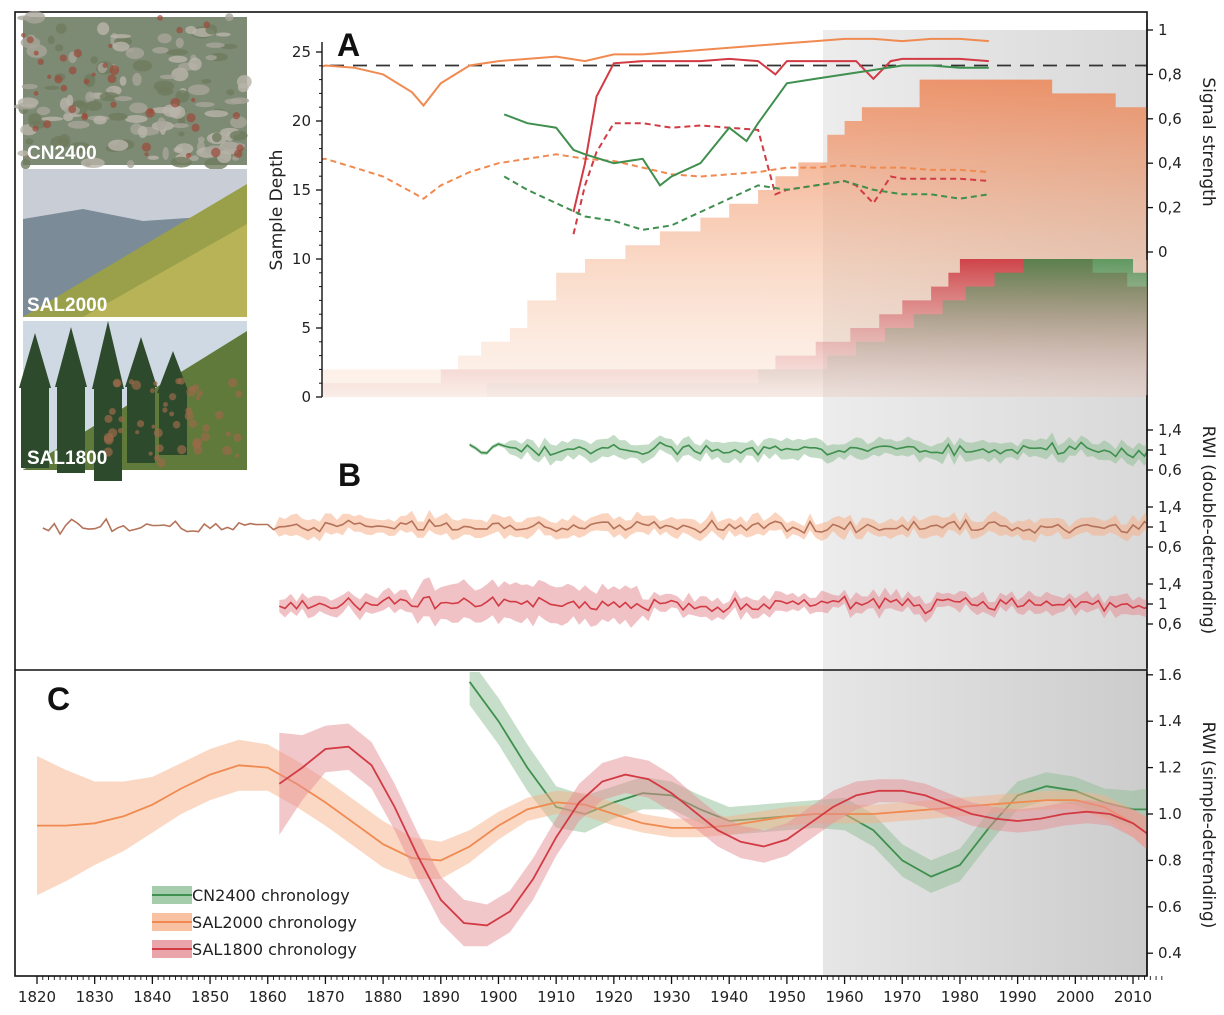 The height and width of the screenshot is (1015, 1224). I want to click on rwi-line-sal2000, so click(594, 526).